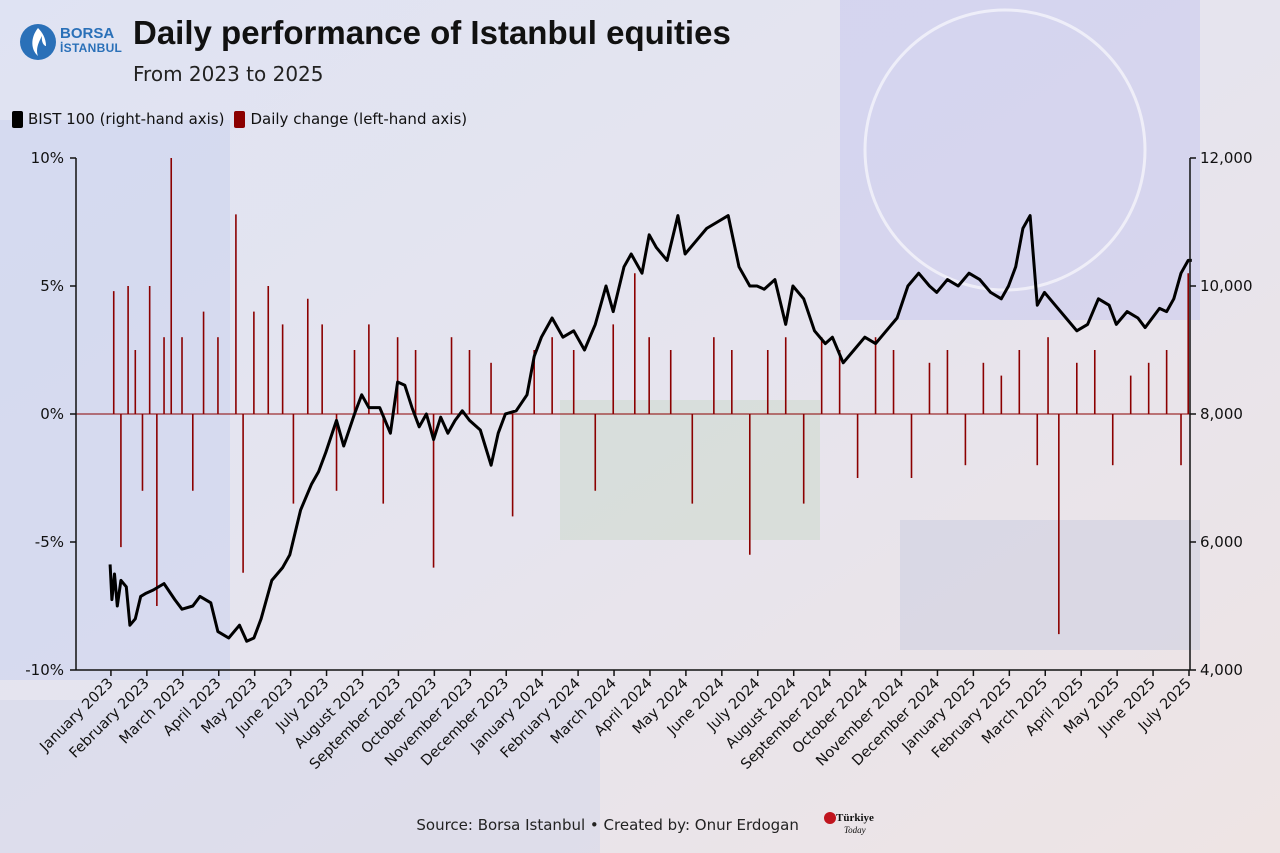 The image size is (1280, 853). Describe the element at coordinates (855, 830) in the screenshot. I see `brand-line2: Today` at that location.